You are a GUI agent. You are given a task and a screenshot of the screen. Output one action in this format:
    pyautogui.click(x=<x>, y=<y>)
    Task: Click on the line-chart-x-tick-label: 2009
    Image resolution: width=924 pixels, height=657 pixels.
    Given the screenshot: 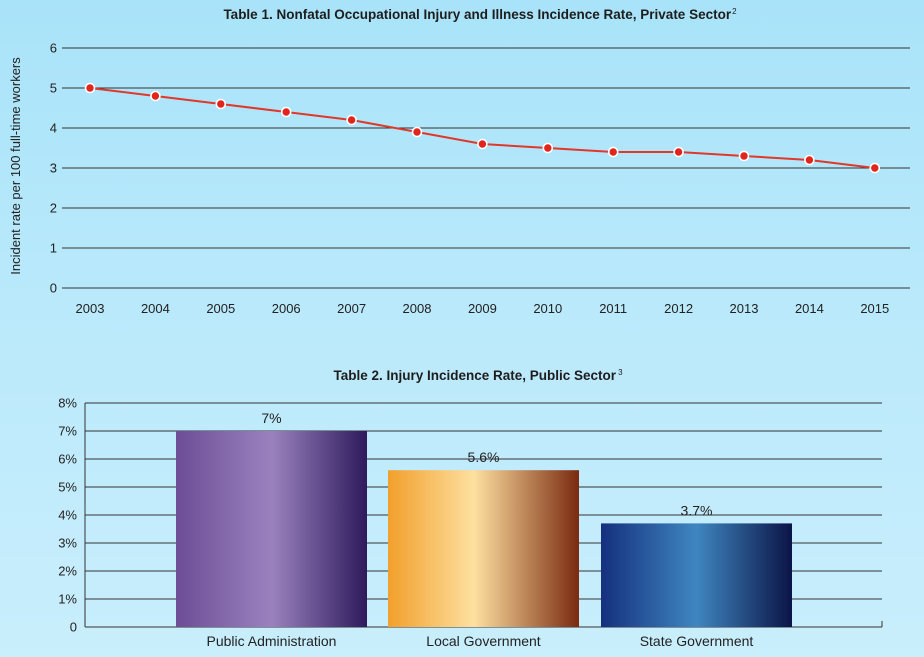 What is the action you would take?
    pyautogui.click(x=482, y=308)
    